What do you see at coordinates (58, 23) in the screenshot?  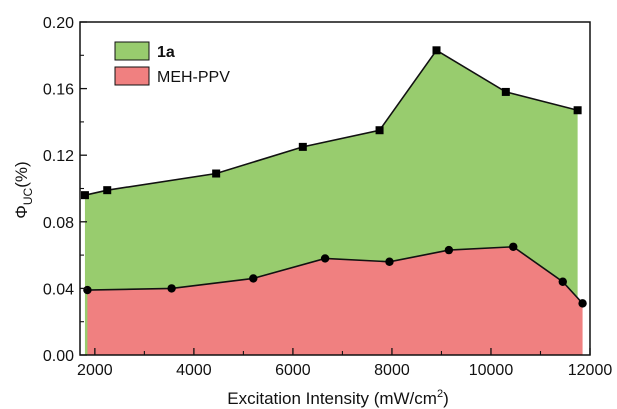 I see `y-tick-label: 0.20` at bounding box center [58, 23].